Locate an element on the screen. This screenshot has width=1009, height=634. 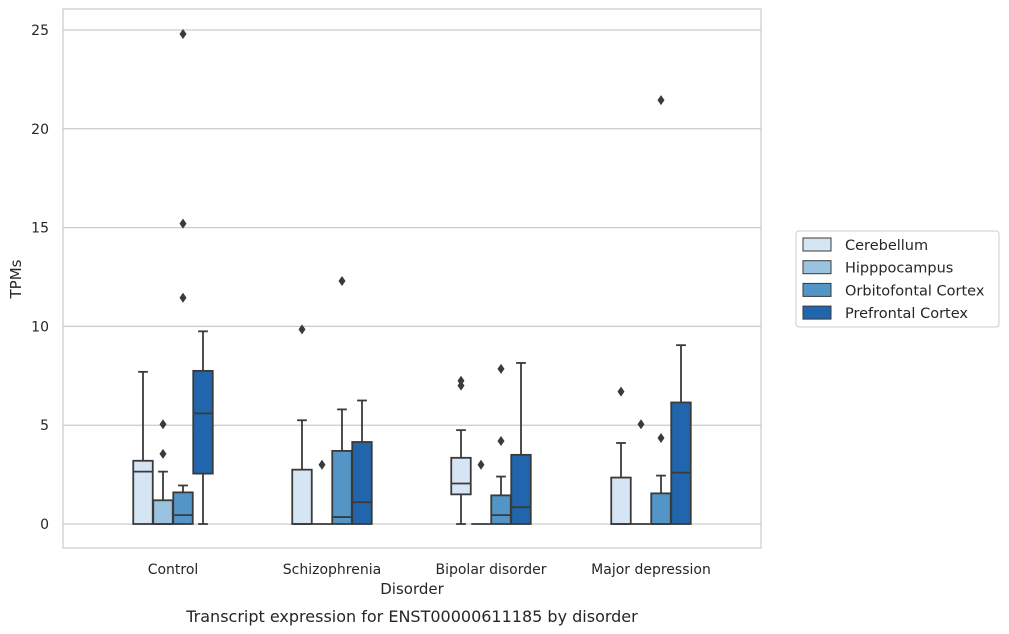
x-tick-label: Bipolar disorder is located at coordinates (490, 570).